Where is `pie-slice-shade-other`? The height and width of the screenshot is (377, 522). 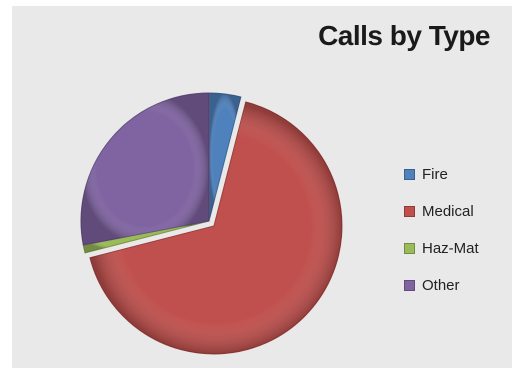 pie-slice-shade-other is located at coordinates (145, 169).